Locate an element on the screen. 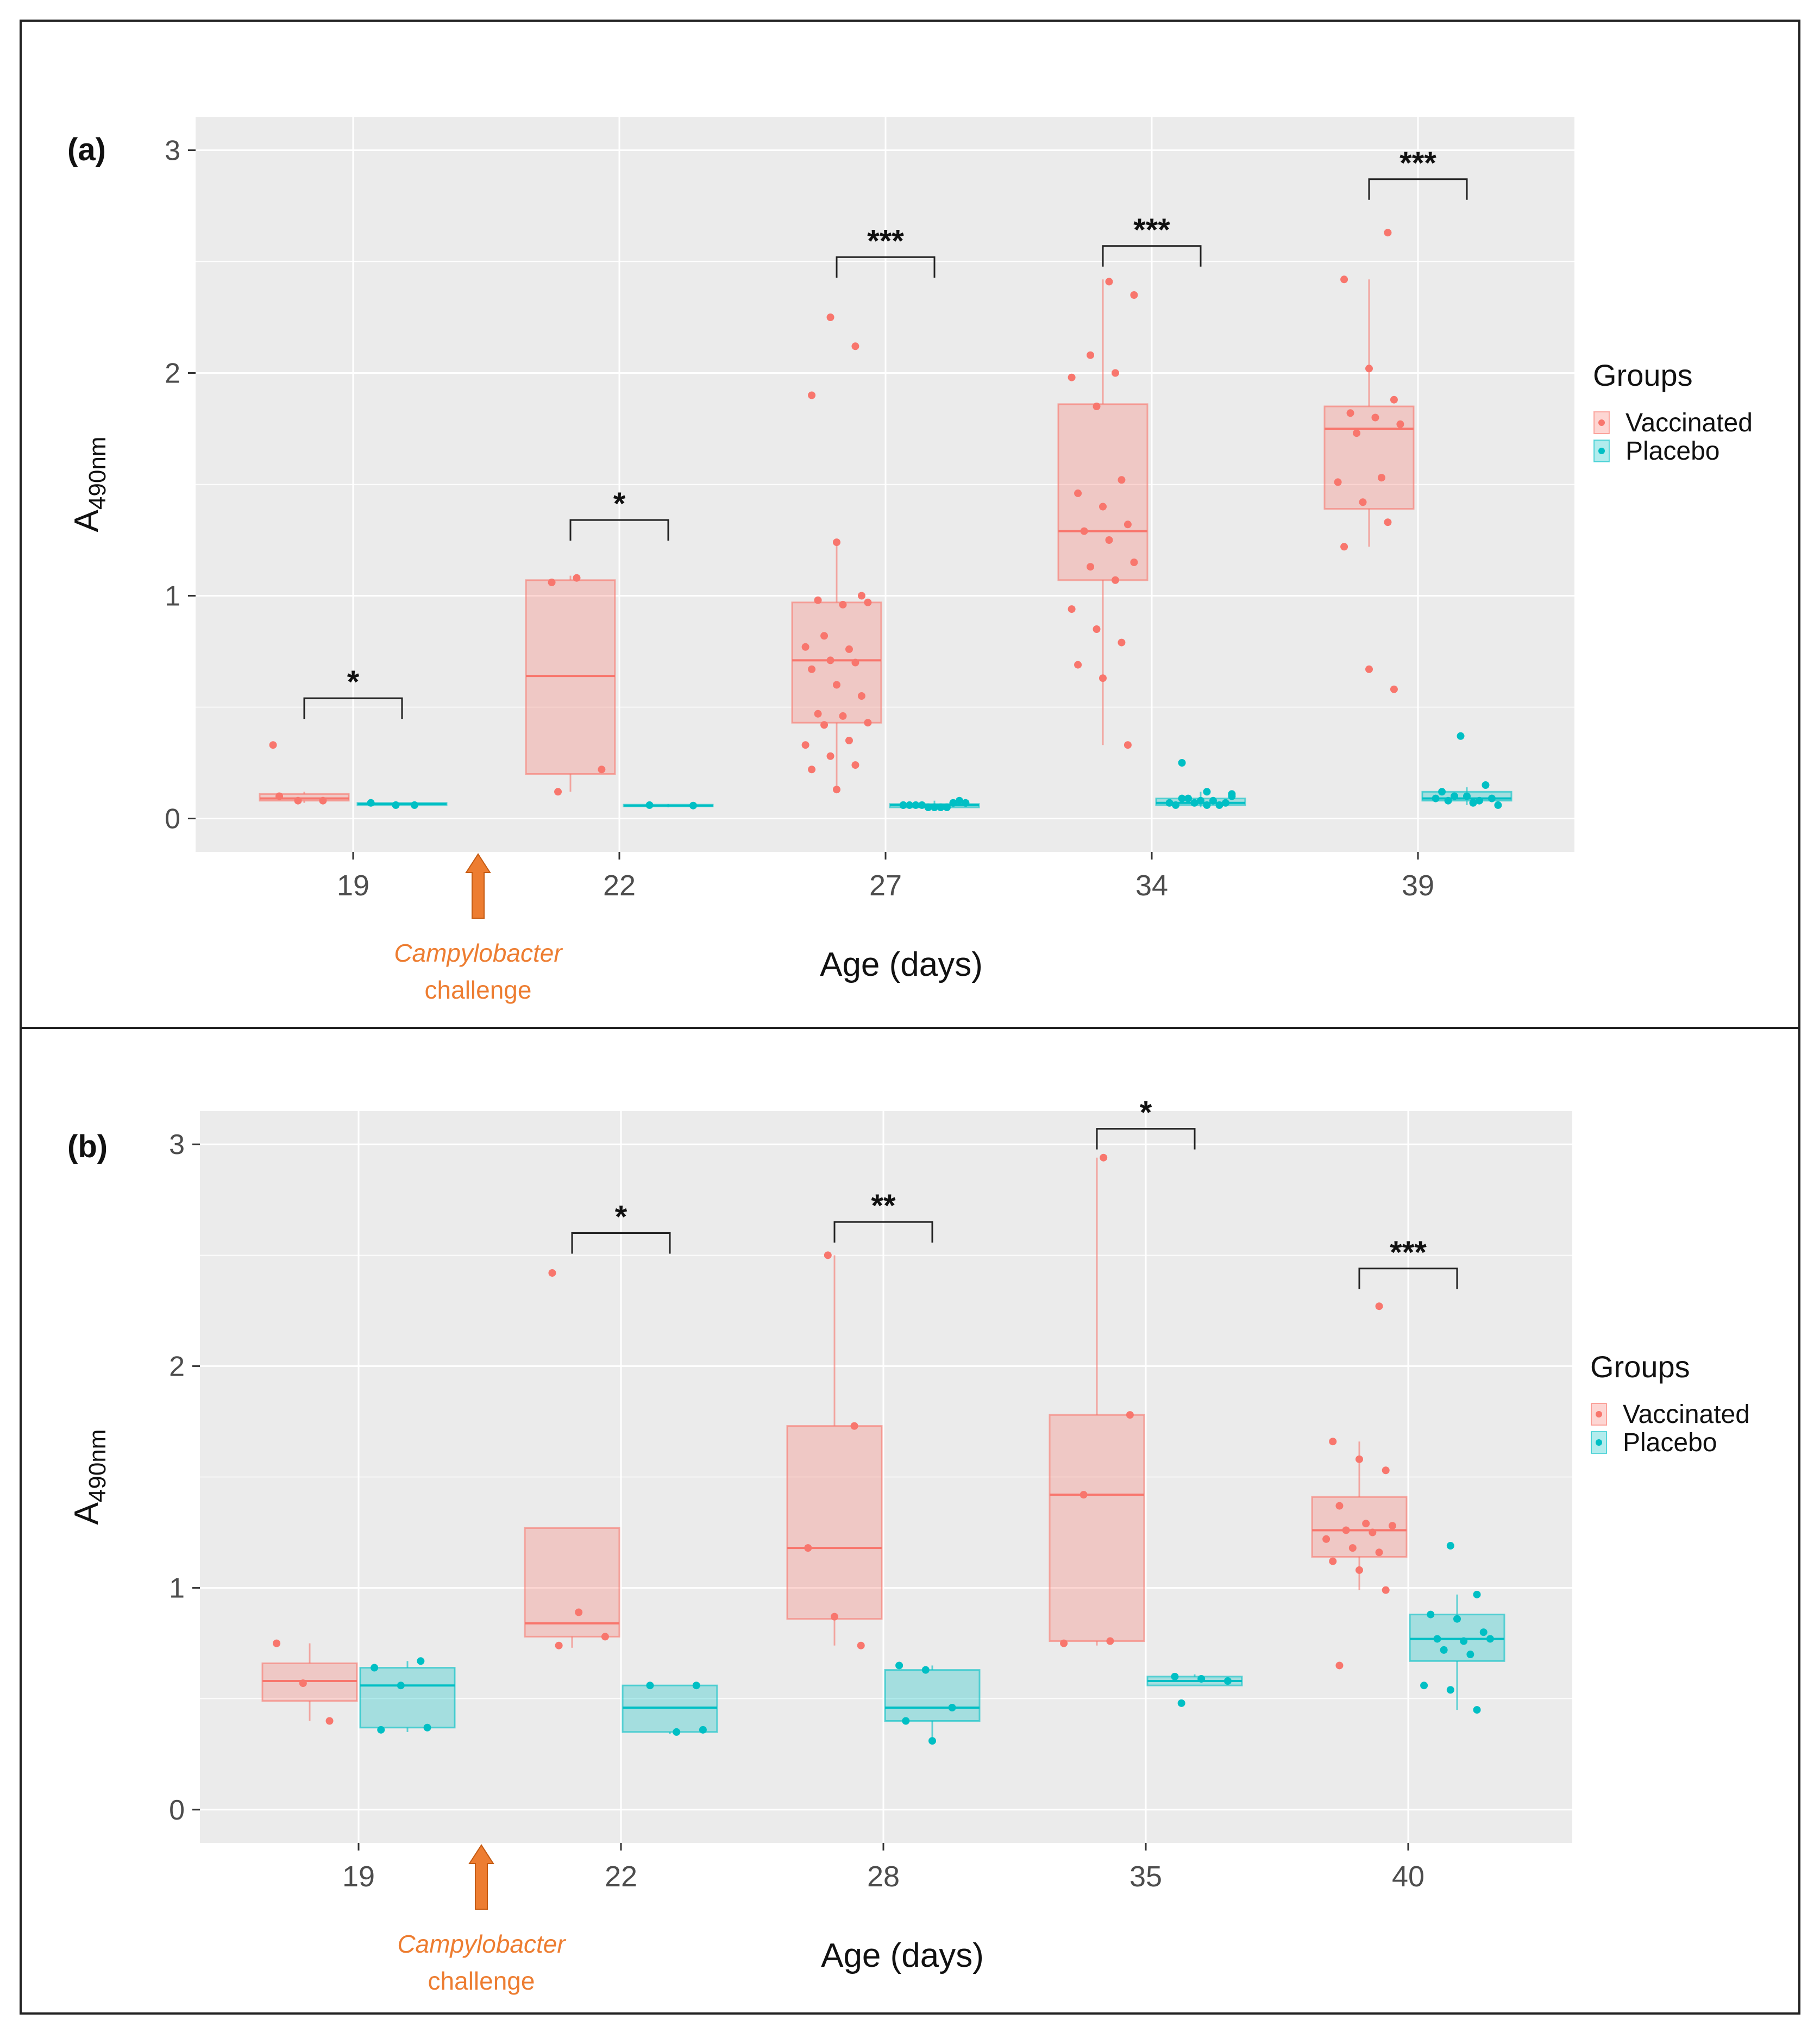 The image size is (1820, 2026). y-tick-label: 2 is located at coordinates (177, 1366).